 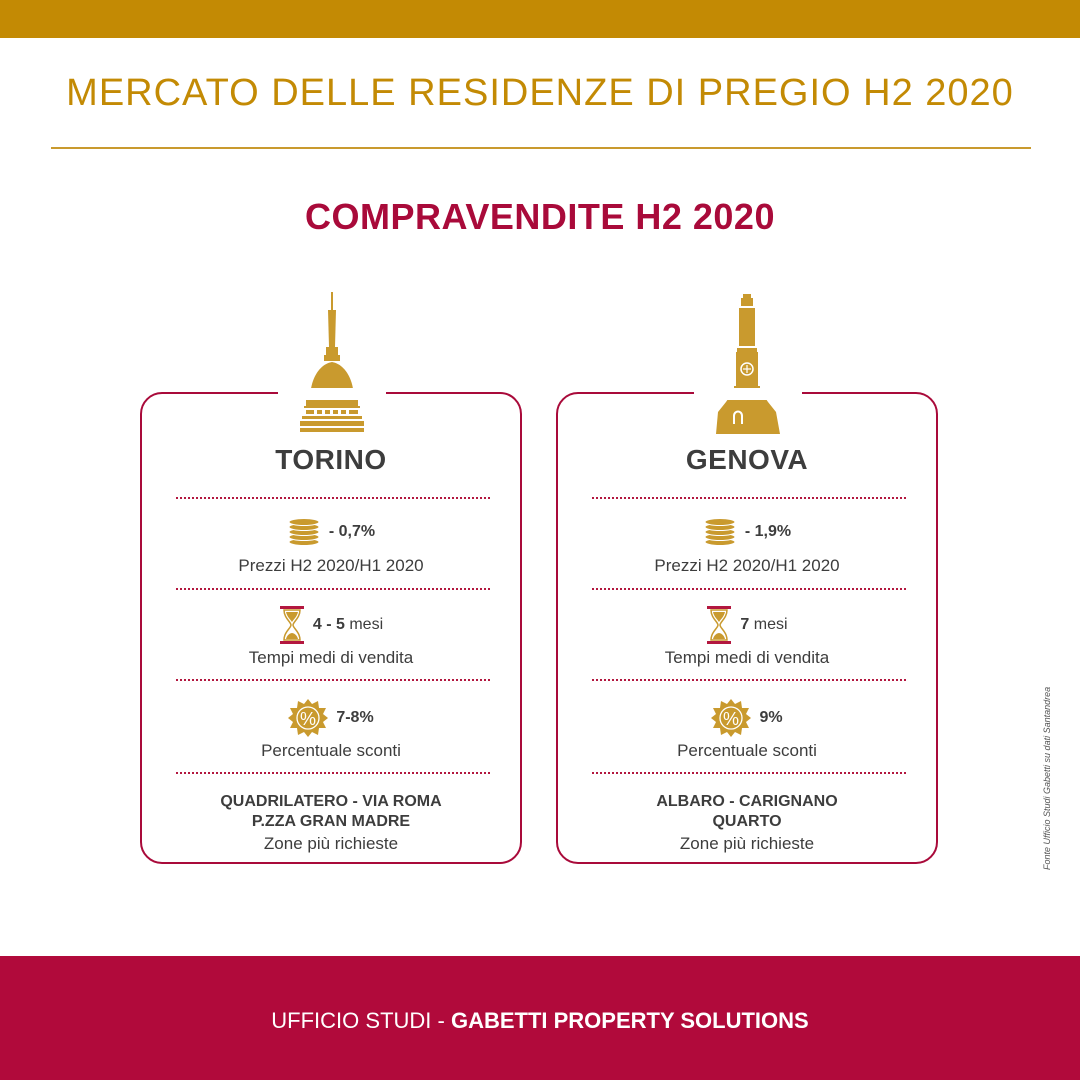 I want to click on time-row: 4 - 5 mesi, so click(x=331, y=625).